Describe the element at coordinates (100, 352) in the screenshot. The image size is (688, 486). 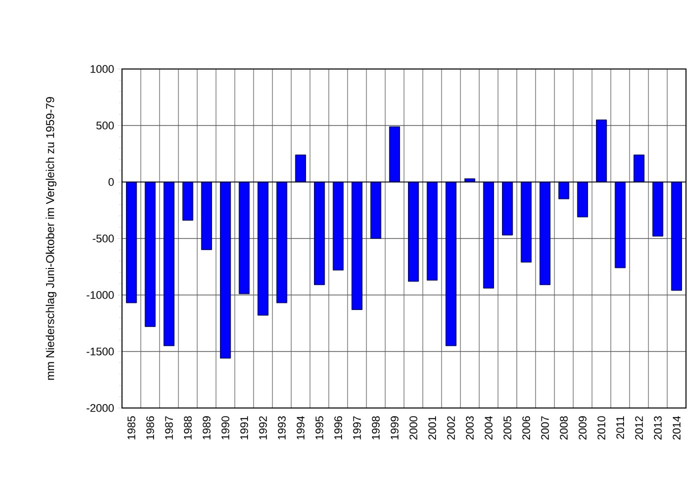
I see `y-tick-label: -1500` at that location.